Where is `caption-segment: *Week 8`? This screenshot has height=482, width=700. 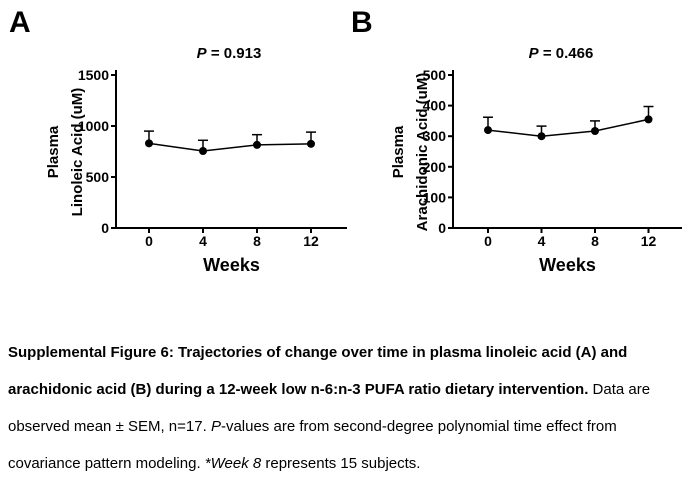
caption-segment: *Week 8 is located at coordinates (233, 463).